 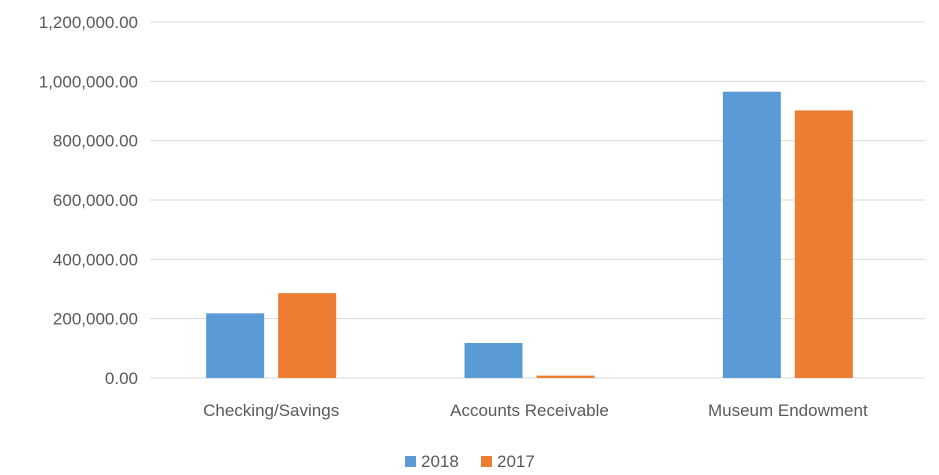 What do you see at coordinates (486, 461) in the screenshot?
I see `legend-swatch-2017` at bounding box center [486, 461].